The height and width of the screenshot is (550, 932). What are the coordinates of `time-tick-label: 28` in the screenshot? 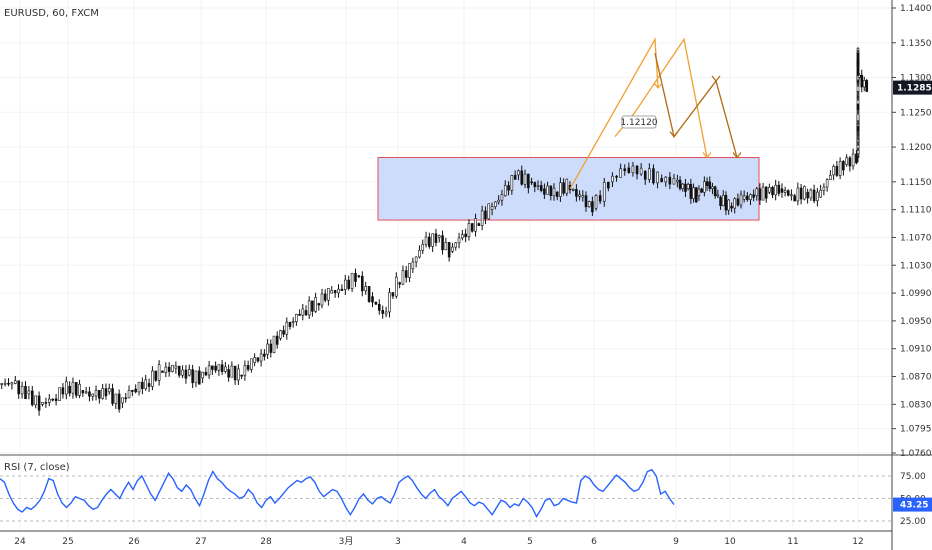 It's located at (266, 542).